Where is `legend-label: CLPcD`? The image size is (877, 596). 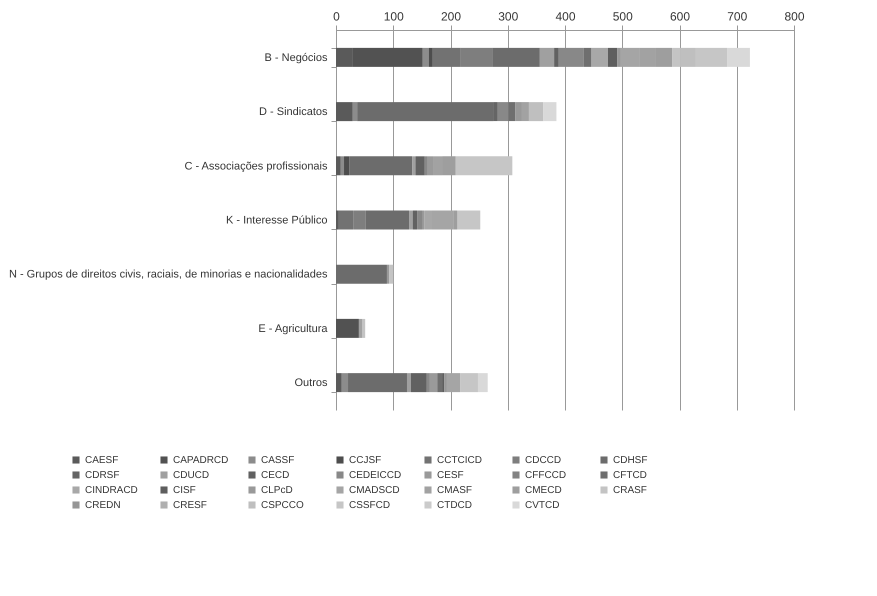 legend-label: CLPcD is located at coordinates (277, 490).